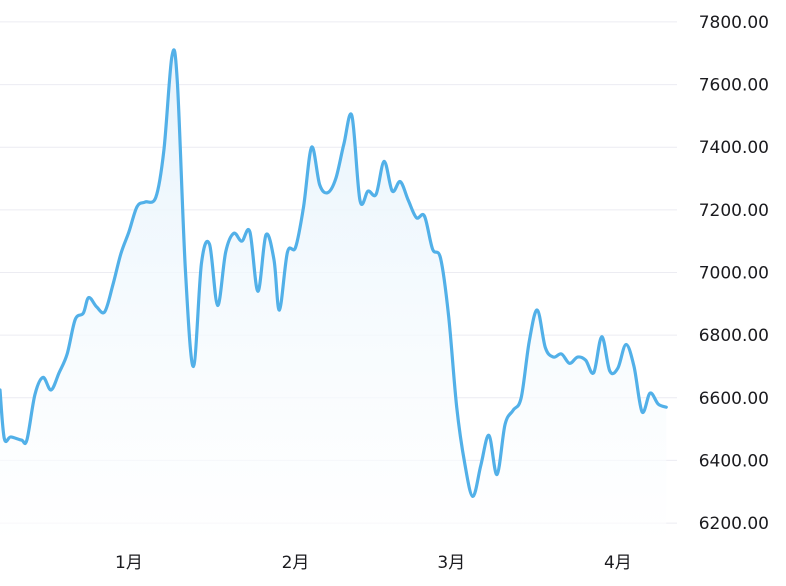 Image resolution: width=786 pixels, height=586 pixels. I want to click on x-tick-label: 1月, so click(129, 563).